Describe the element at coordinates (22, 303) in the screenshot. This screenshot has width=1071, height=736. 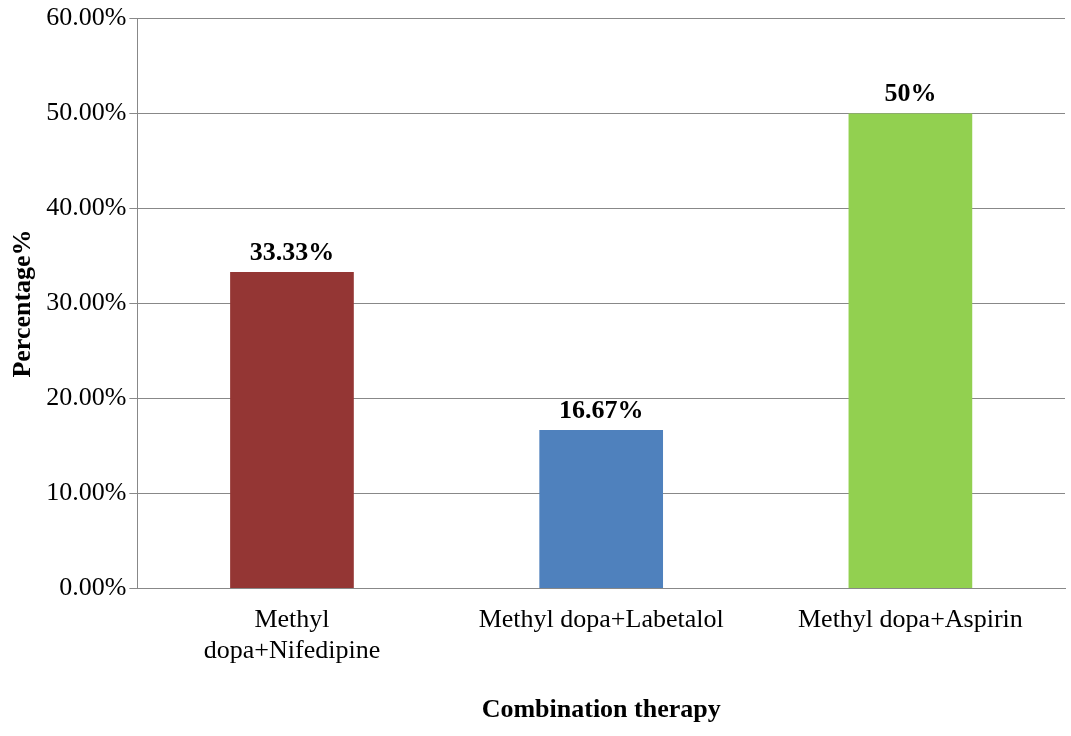
I see `y-axis-title: Percentage%` at that location.